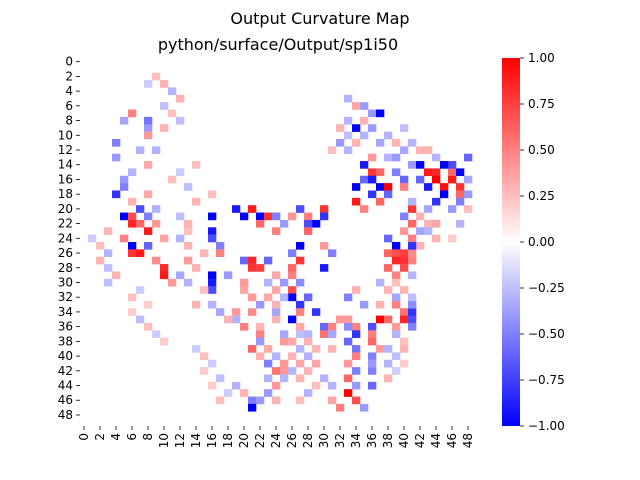 Image resolution: width=640 pixels, height=480 pixels. I want to click on y-tick-label: 2, so click(69, 76).